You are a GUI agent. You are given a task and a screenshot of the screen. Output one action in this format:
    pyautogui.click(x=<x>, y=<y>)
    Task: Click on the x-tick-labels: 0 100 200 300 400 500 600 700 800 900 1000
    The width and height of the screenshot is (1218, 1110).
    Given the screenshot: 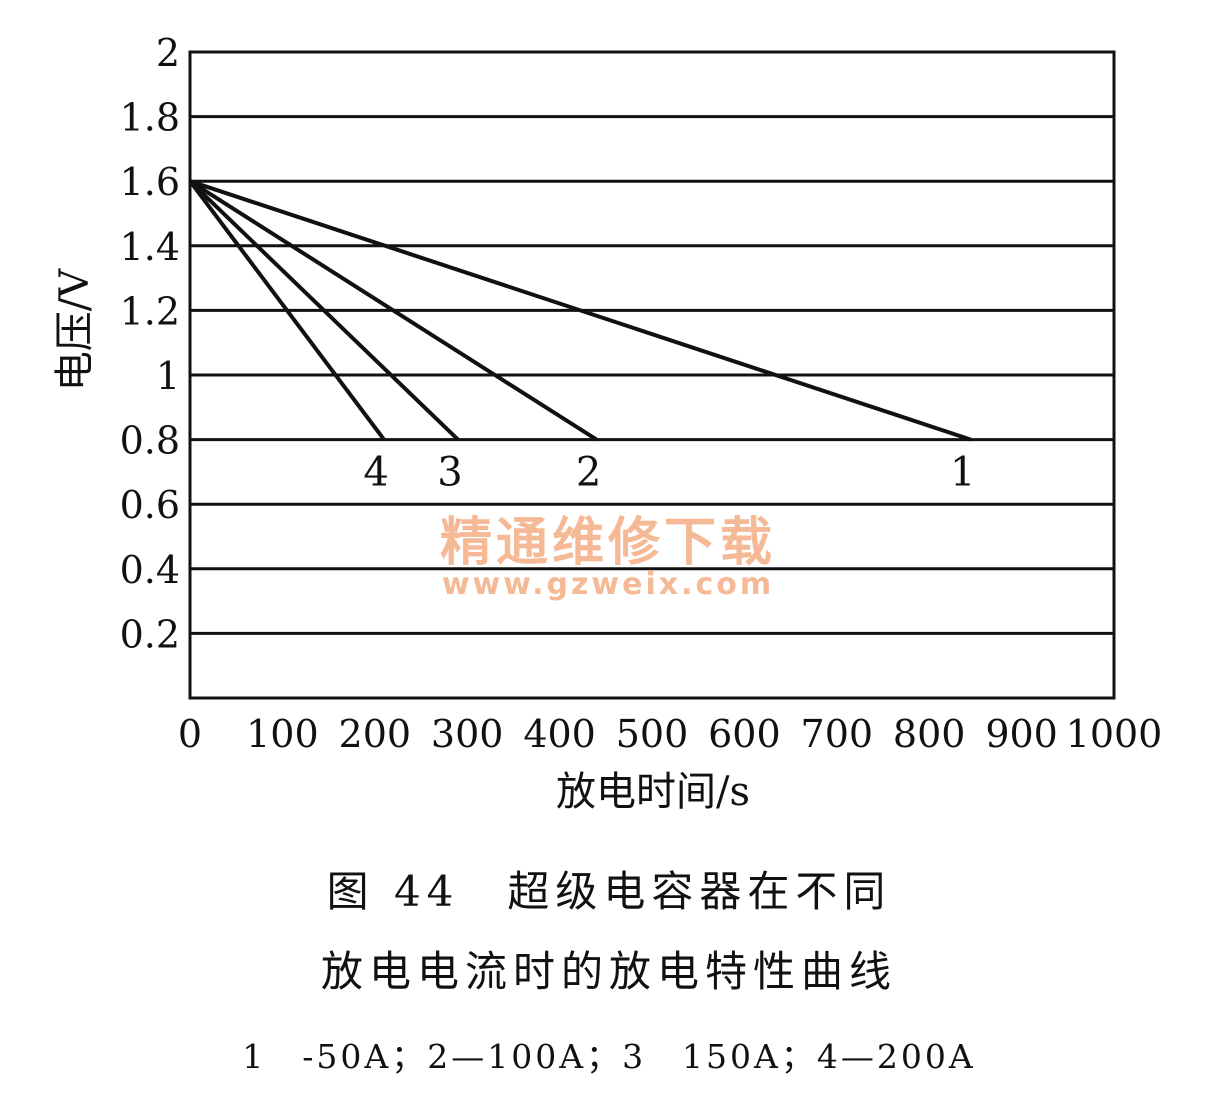 What is the action you would take?
    pyautogui.click(x=670, y=734)
    